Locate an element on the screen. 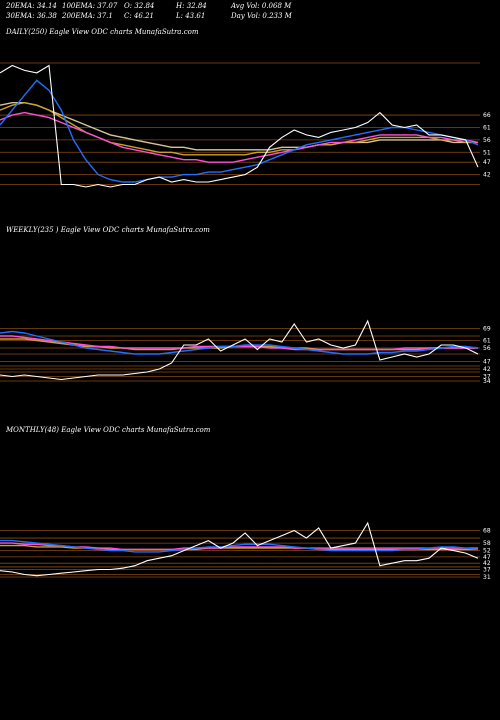 The width and height of the screenshot is (500, 720). daily-ema-blue-line is located at coordinates (239, 131).